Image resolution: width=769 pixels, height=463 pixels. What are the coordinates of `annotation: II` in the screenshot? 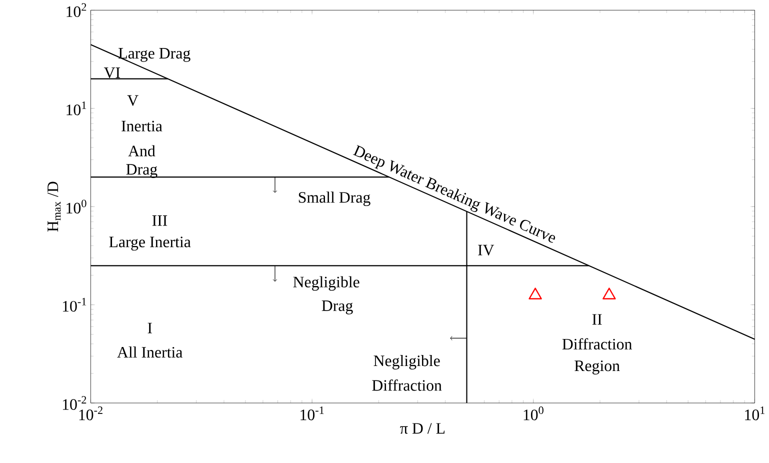 It's located at (597, 319).